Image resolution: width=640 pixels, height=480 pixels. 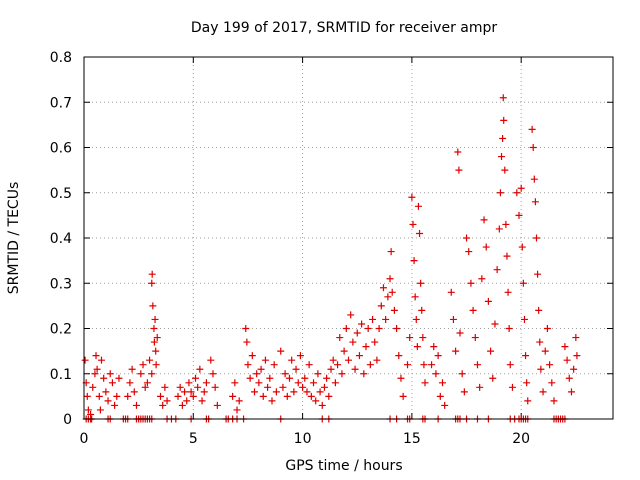 What do you see at coordinates (305, 439) in the screenshot?
I see `x-tick-labels: 0 5 10 15 20` at bounding box center [305, 439].